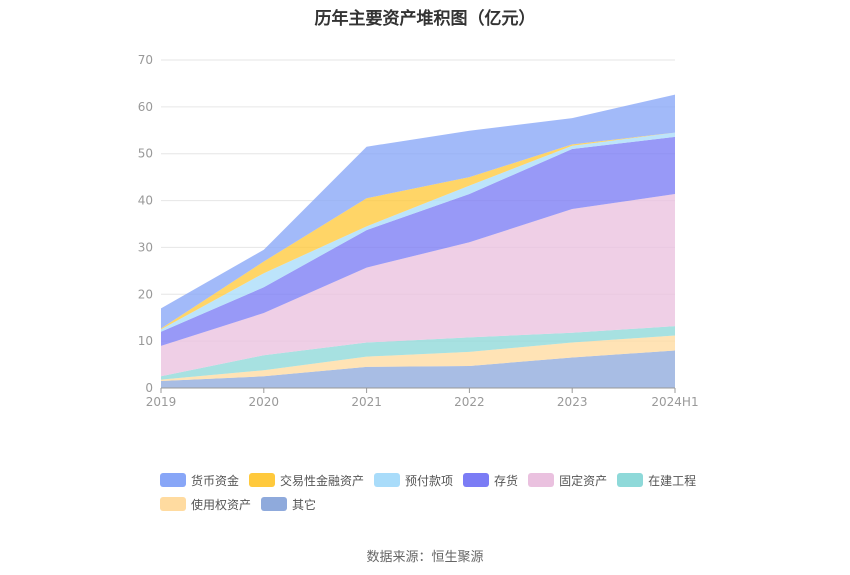 The image size is (850, 575). Describe the element at coordinates (366, 402) in the screenshot. I see `x-tick-label: 2021` at that location.